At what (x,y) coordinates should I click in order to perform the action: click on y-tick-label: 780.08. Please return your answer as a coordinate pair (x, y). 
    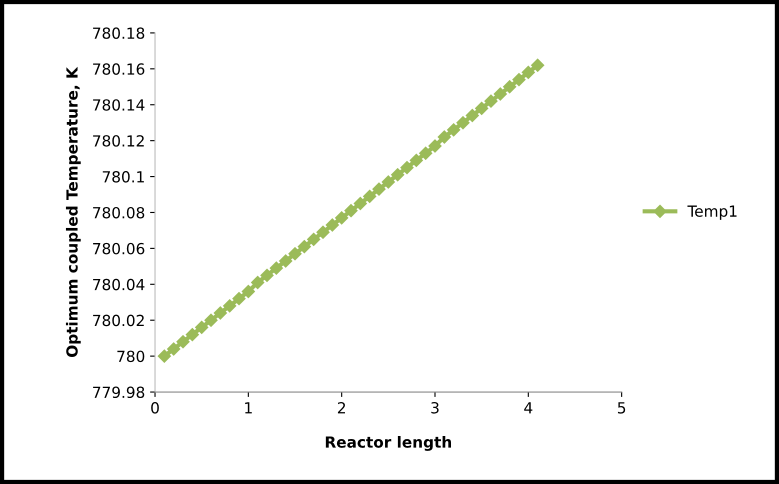
    Looking at the image, I should click on (118, 212).